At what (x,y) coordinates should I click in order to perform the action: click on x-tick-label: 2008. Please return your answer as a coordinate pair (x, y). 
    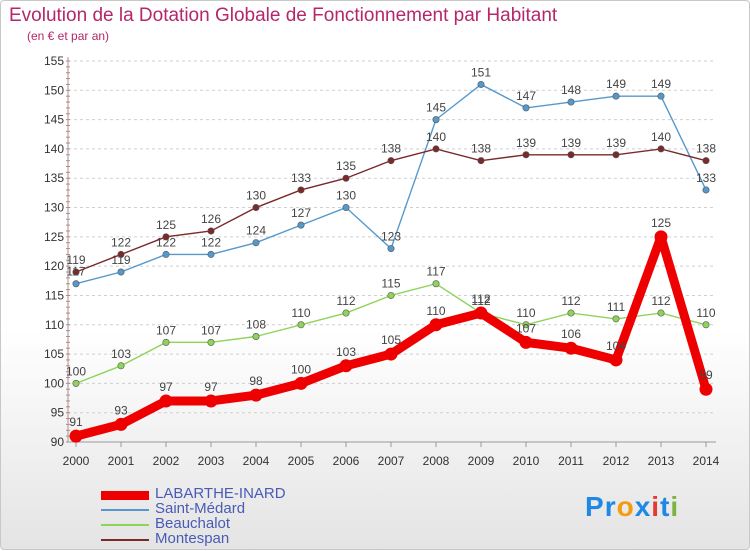
    Looking at the image, I should click on (436, 461).